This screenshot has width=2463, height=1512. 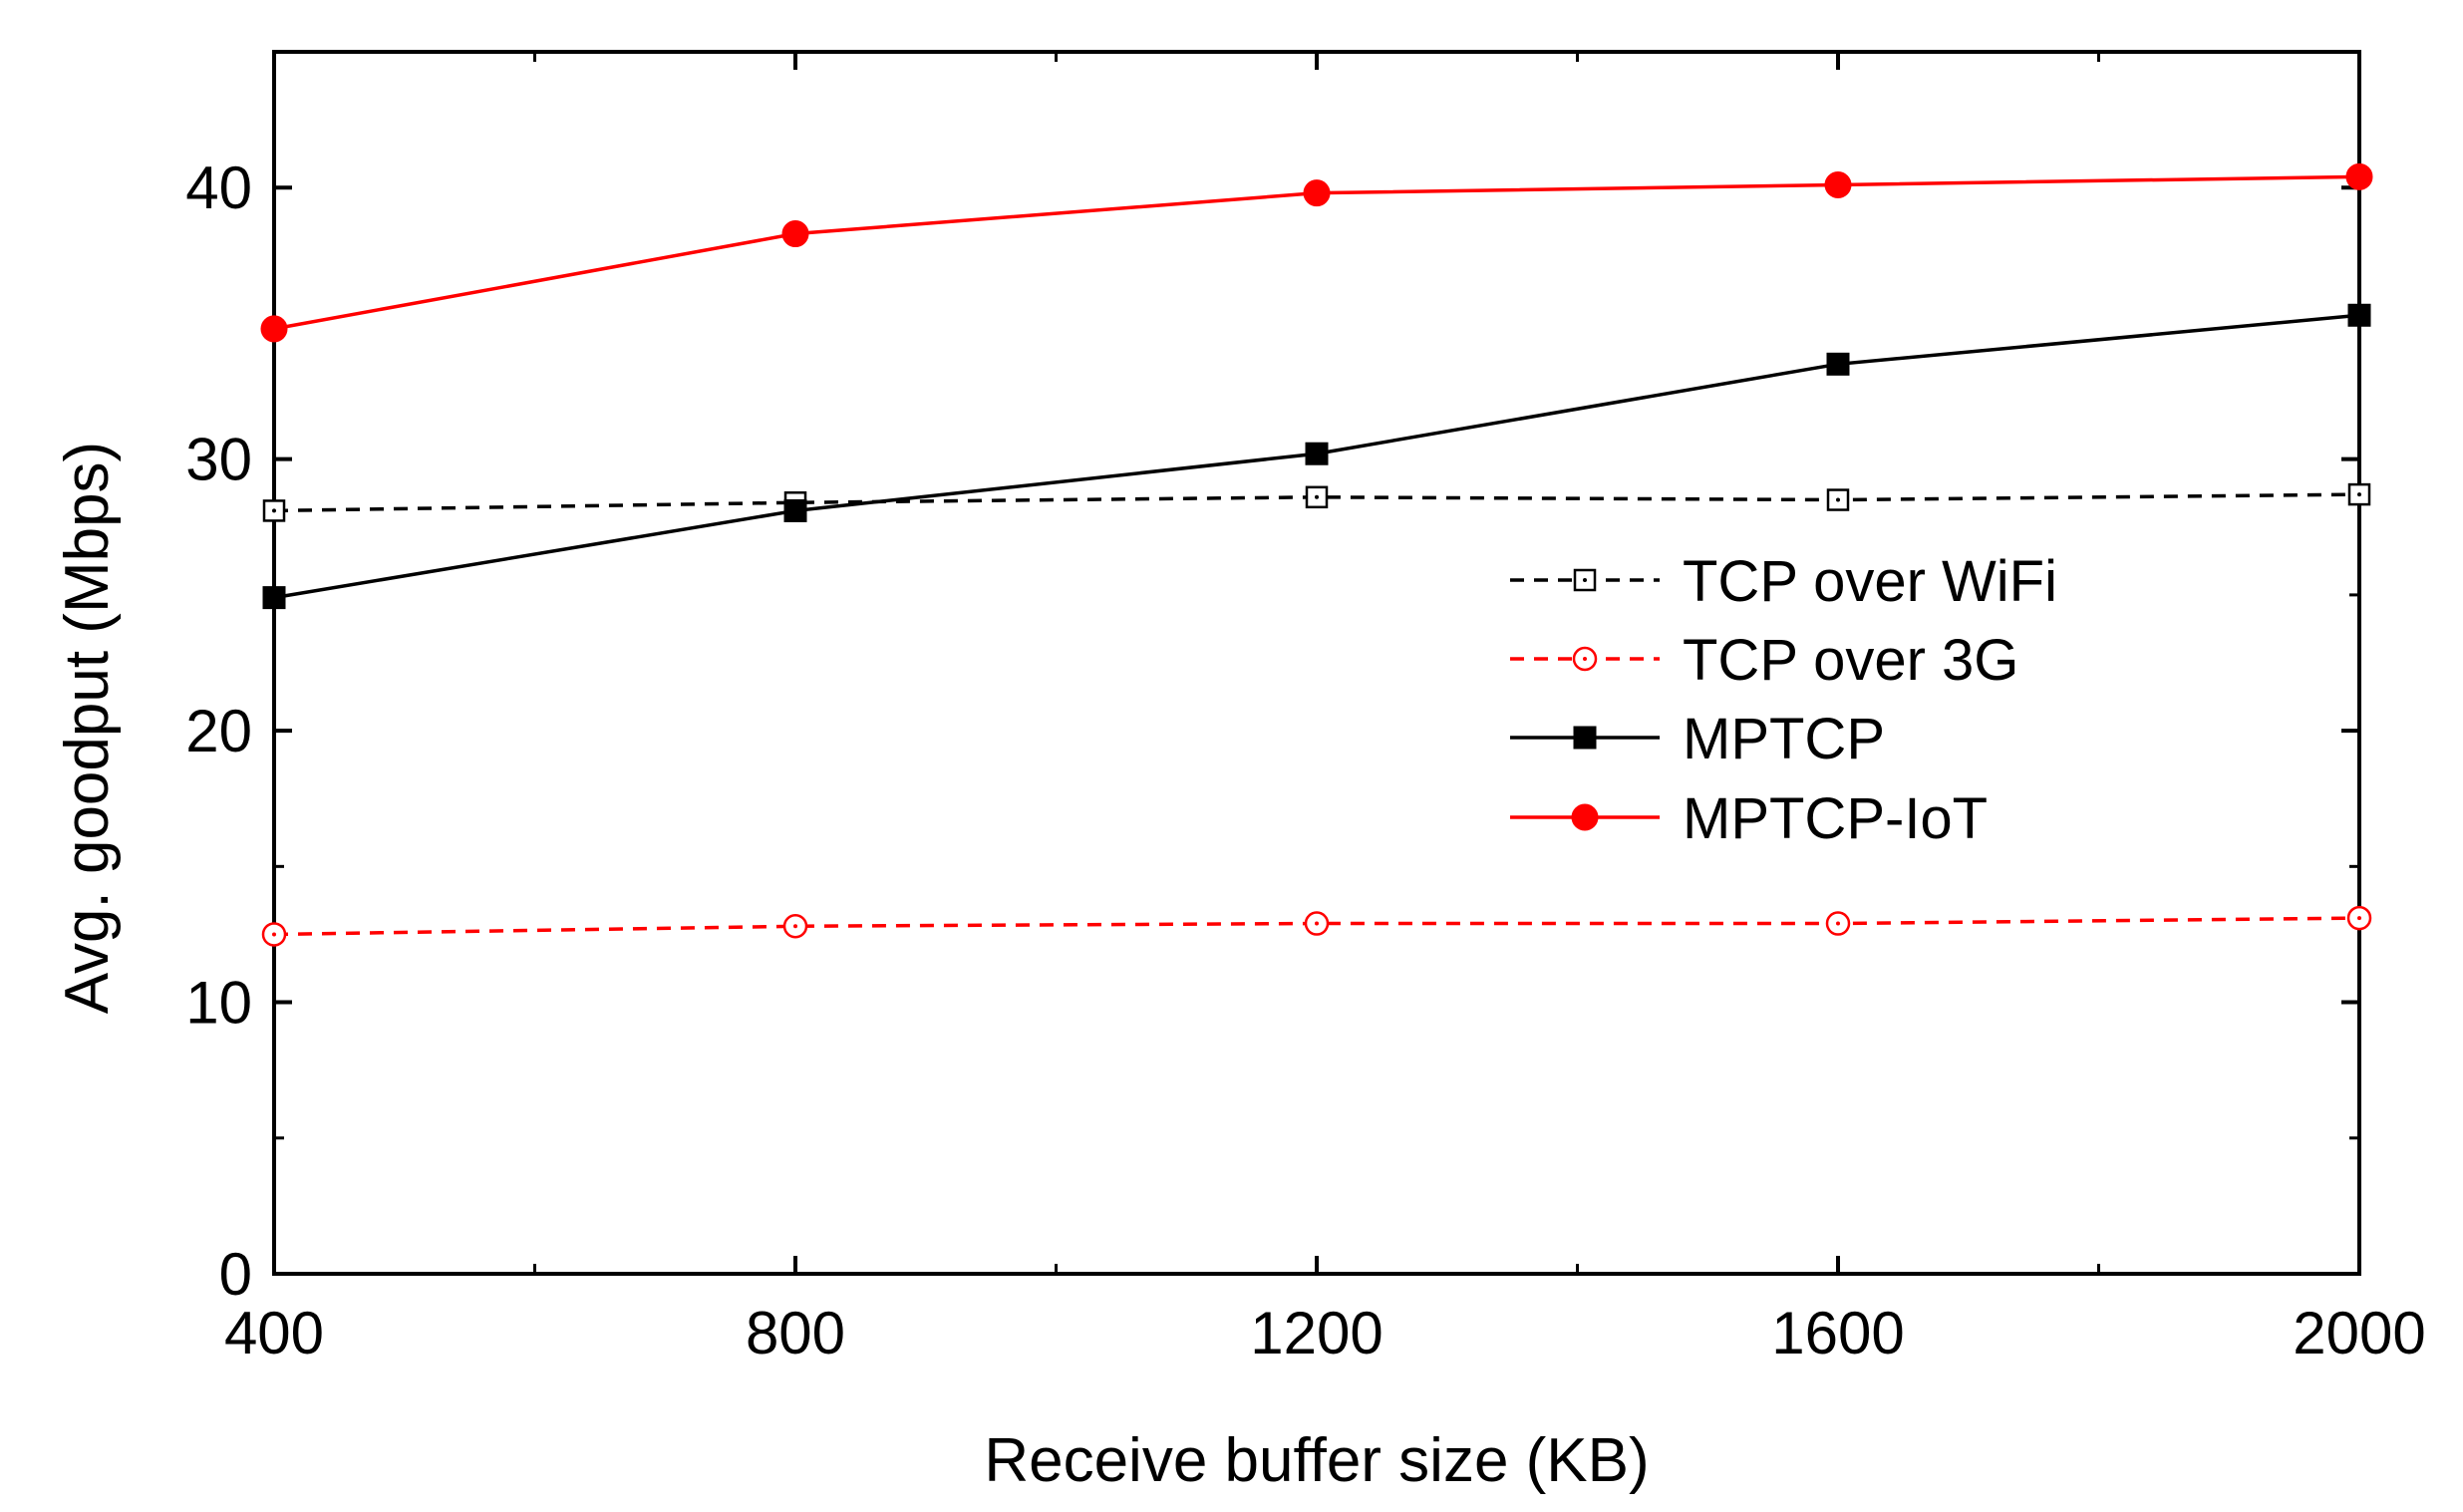 I want to click on x-axis-title: Receive buffer size (KB), so click(x=1316, y=1461).